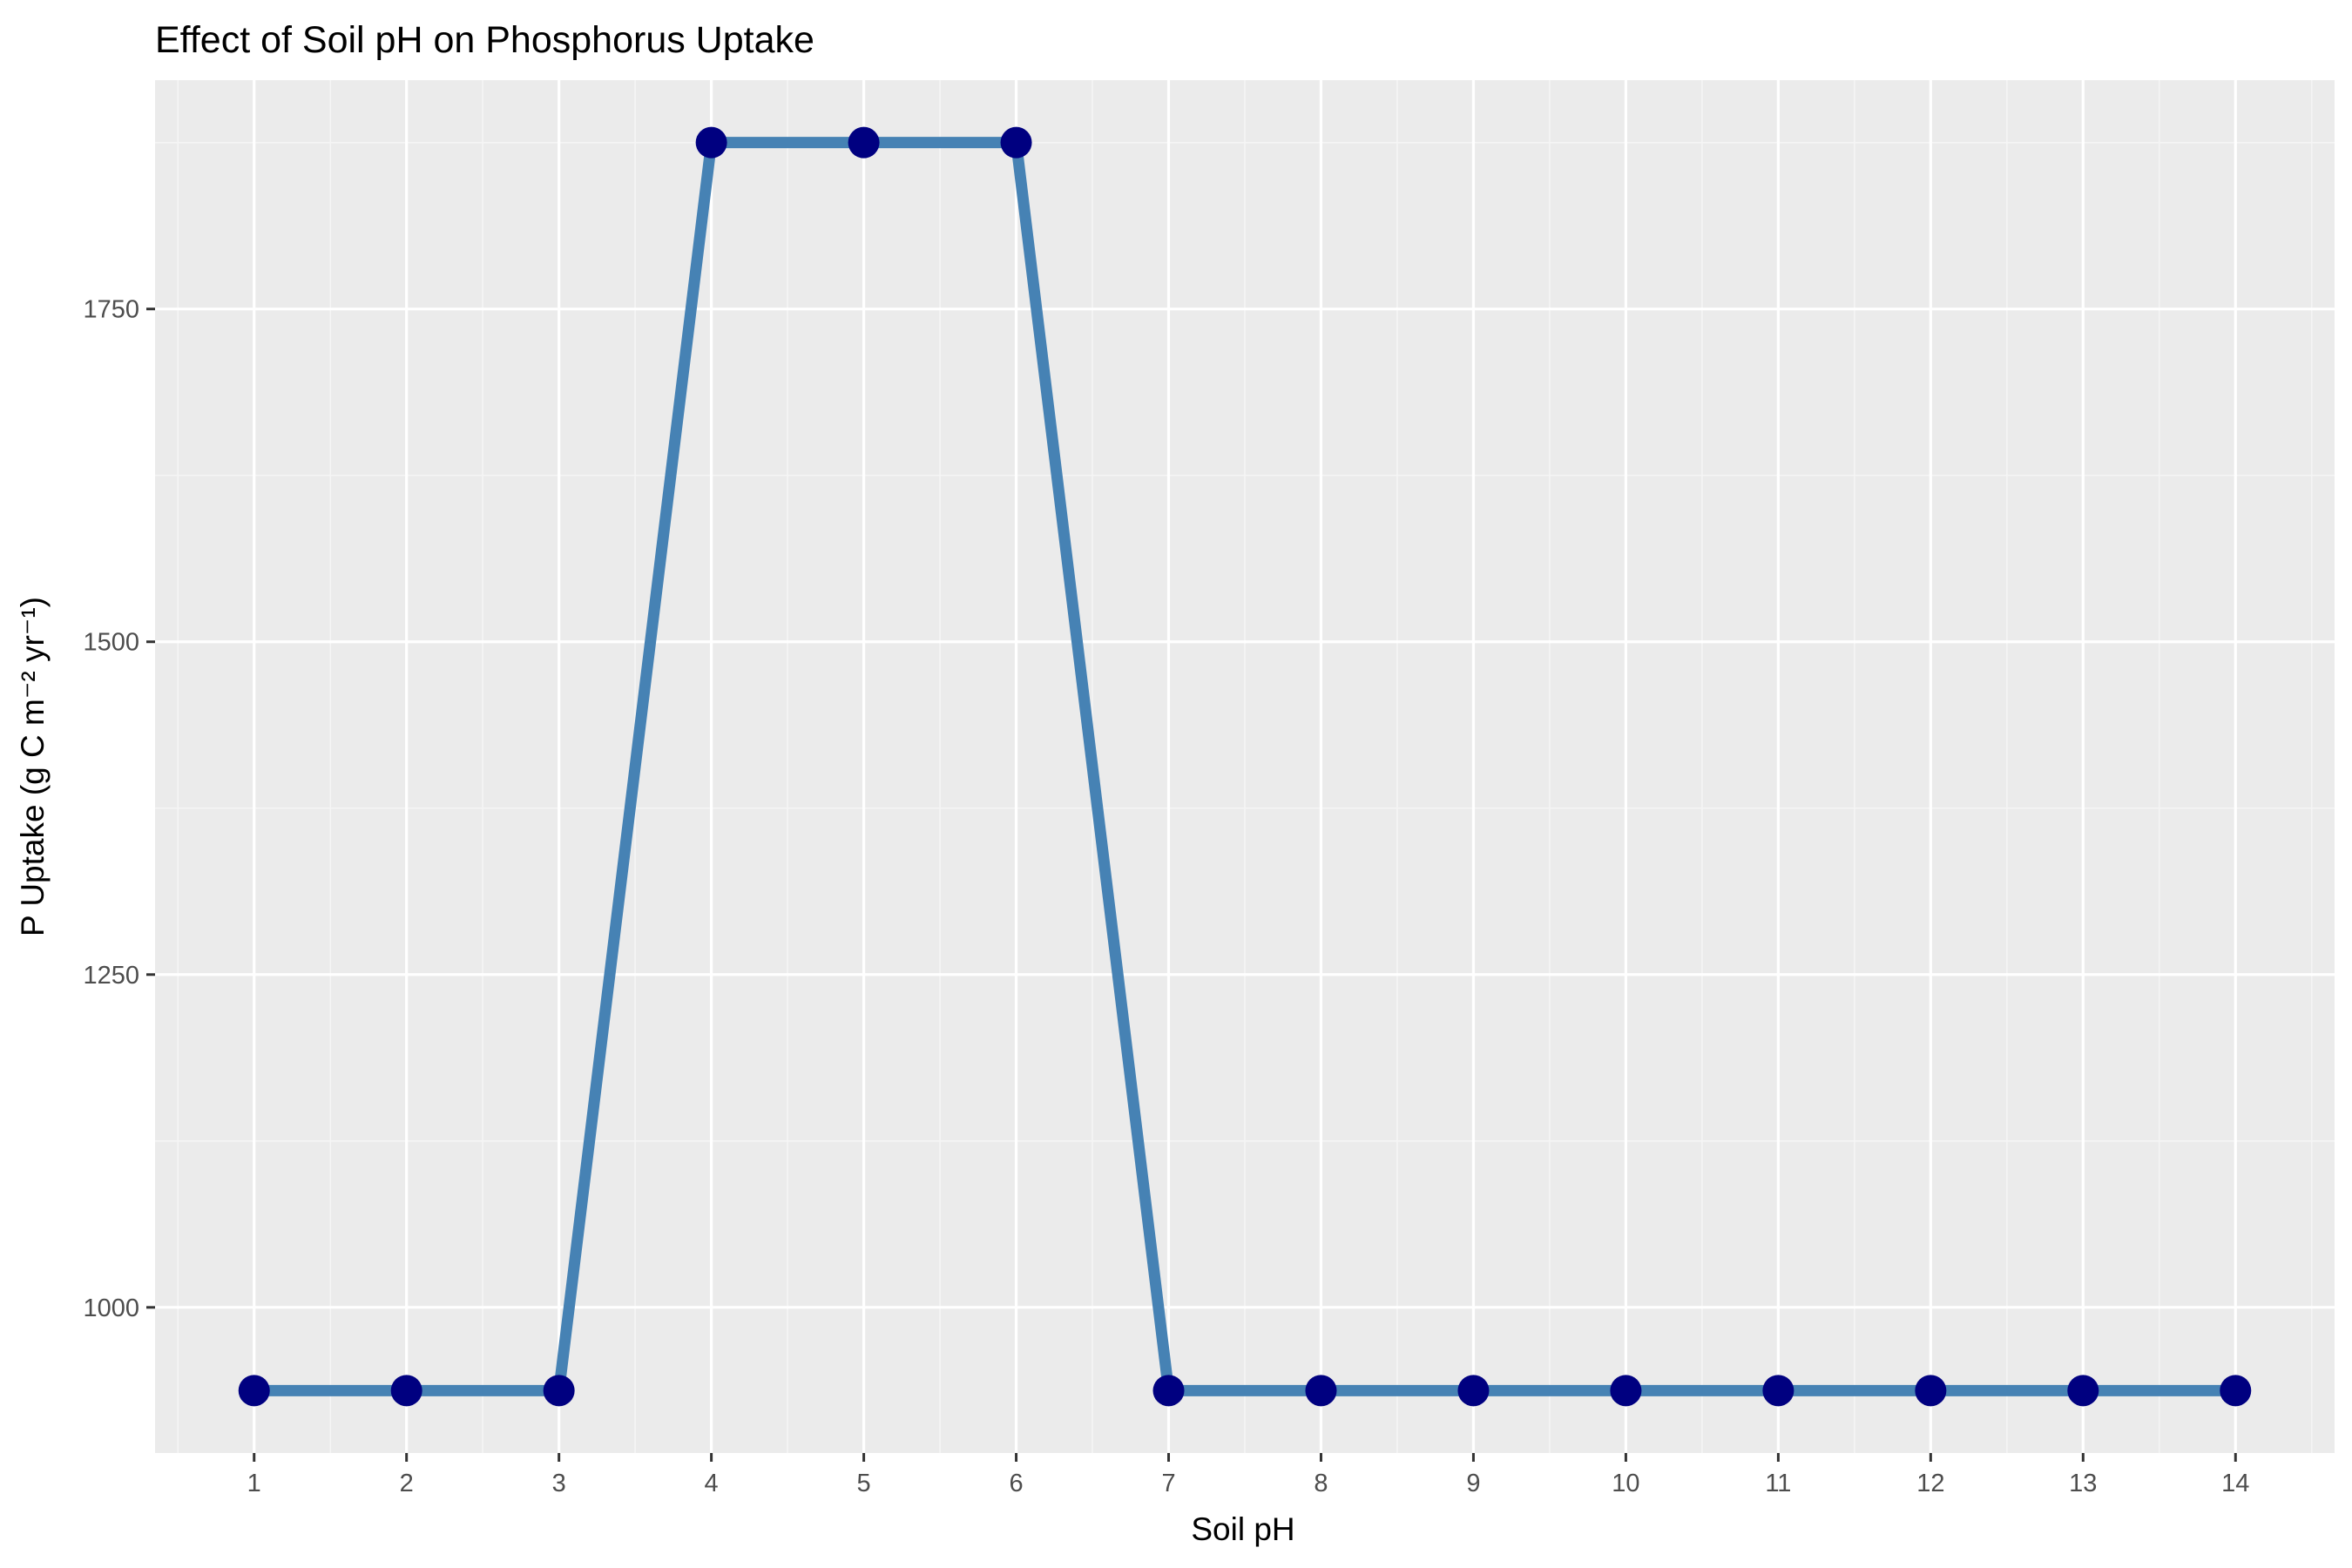 This screenshot has width=2352, height=1568. What do you see at coordinates (33, 766) in the screenshot?
I see `y-axis-title: P Uptake (g C m⁻² yr⁻¹)` at bounding box center [33, 766].